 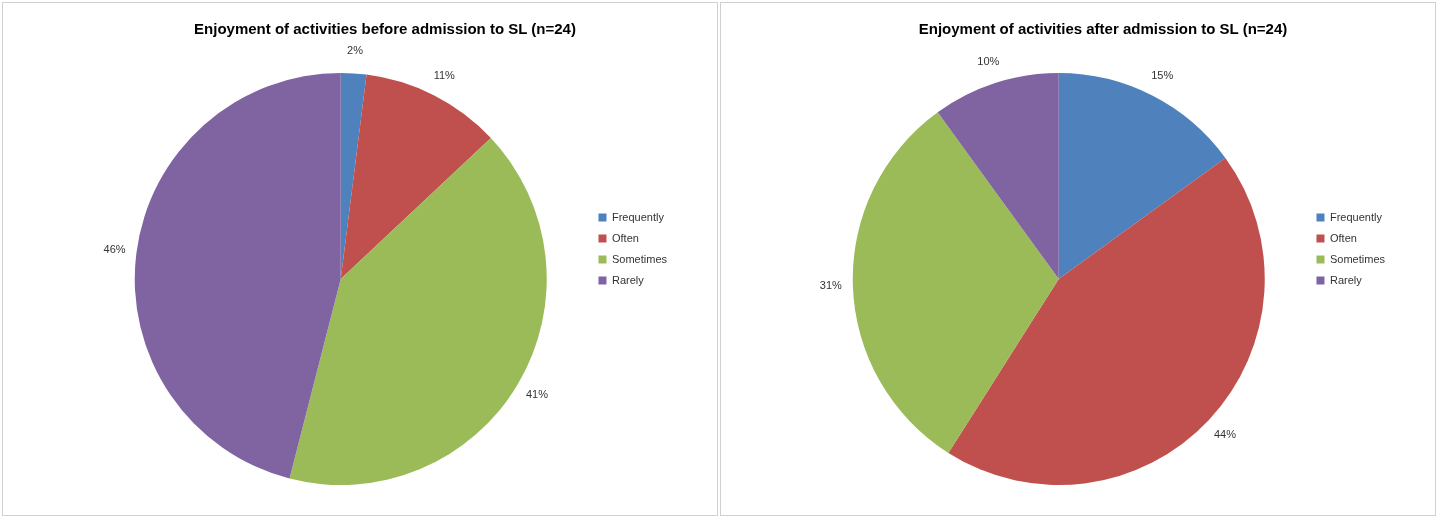 What do you see at coordinates (1225, 434) in the screenshot?
I see `data-label: 44%` at bounding box center [1225, 434].